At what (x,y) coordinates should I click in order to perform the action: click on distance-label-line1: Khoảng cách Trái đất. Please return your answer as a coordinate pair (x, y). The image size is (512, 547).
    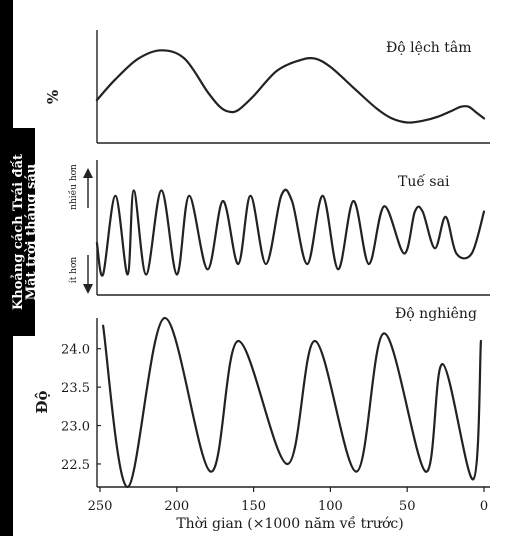
    Looking at the image, I should click on (18, 232).